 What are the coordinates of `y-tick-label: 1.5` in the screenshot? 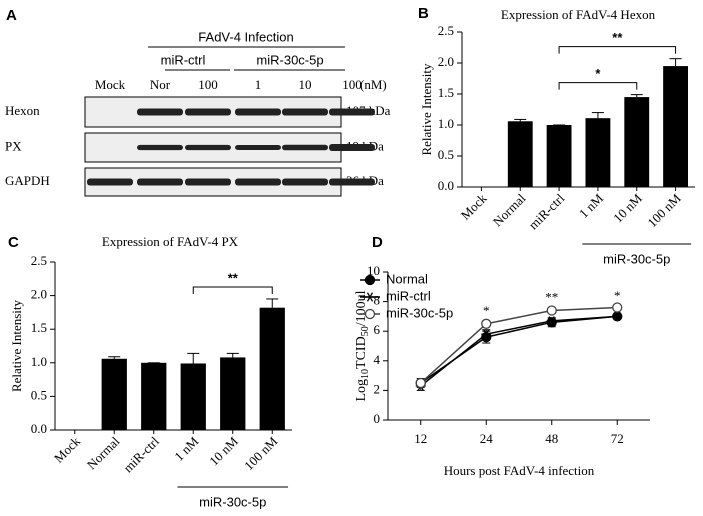 It's located at (446, 92).